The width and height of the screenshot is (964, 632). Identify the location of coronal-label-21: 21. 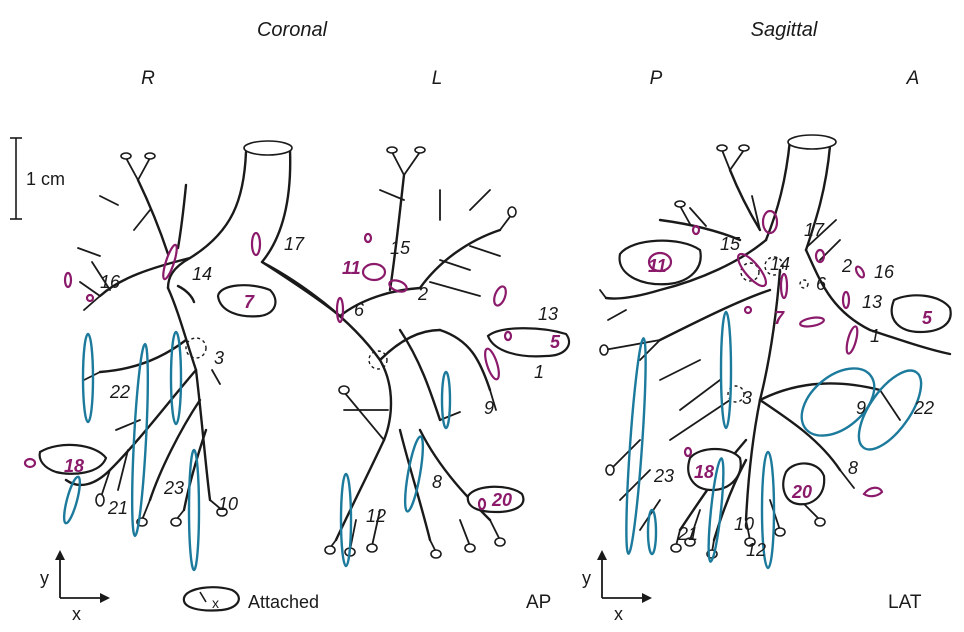
(117, 508).